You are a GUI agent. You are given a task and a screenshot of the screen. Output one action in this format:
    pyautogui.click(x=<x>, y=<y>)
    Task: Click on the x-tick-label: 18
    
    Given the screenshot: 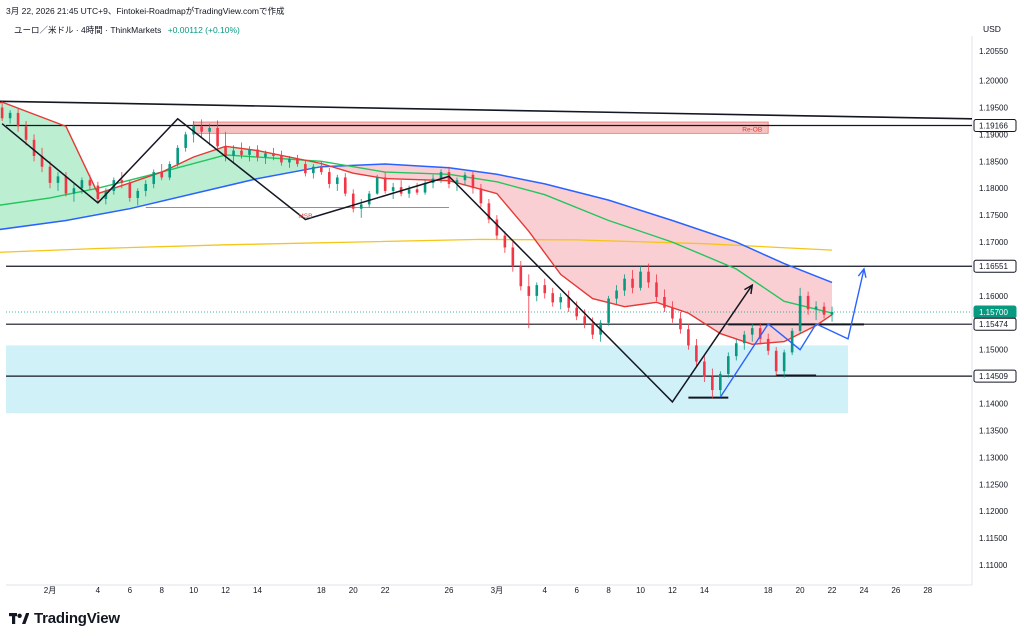 What is the action you would take?
    pyautogui.click(x=321, y=590)
    